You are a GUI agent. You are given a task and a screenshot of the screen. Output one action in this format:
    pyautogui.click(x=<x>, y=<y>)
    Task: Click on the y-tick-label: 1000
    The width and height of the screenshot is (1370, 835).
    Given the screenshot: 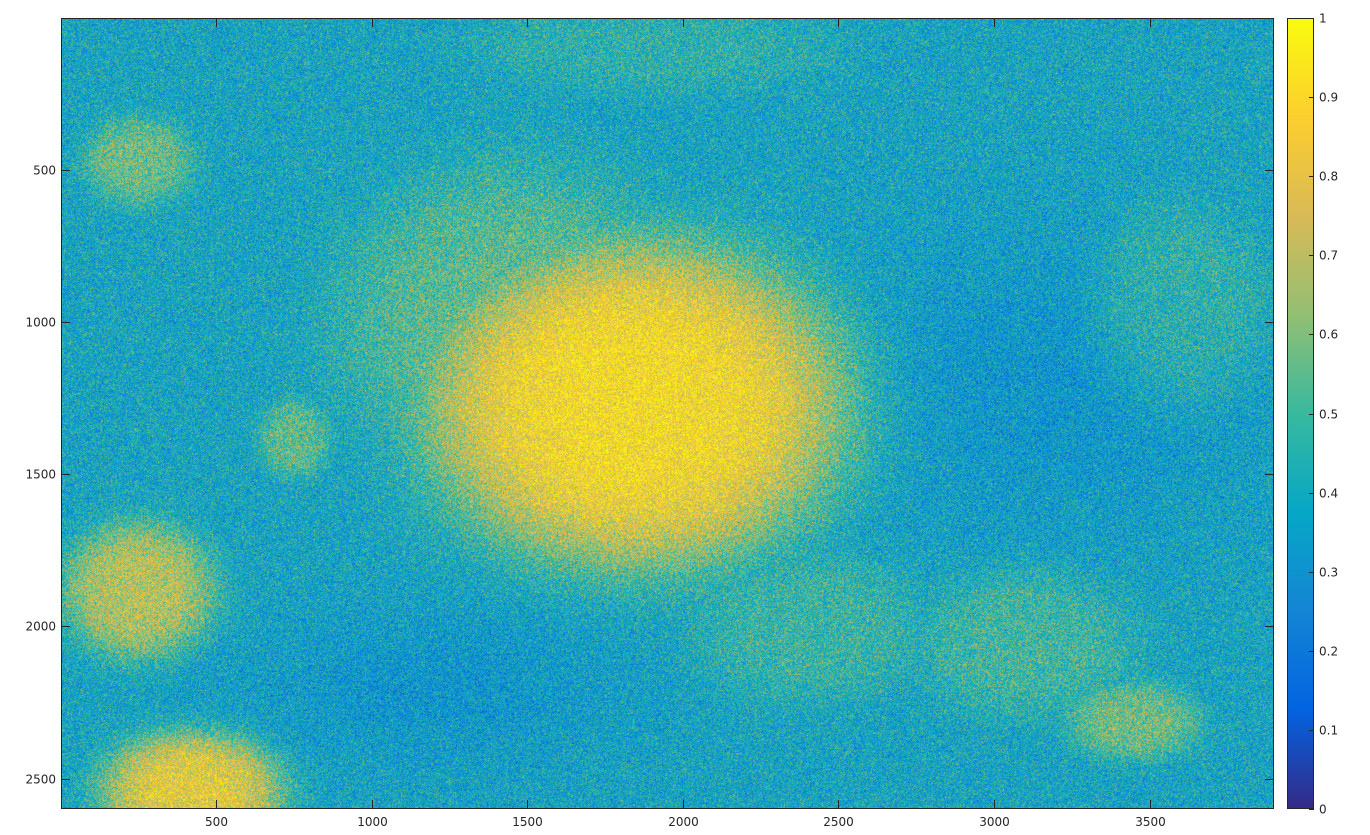 What is the action you would take?
    pyautogui.click(x=40, y=323)
    